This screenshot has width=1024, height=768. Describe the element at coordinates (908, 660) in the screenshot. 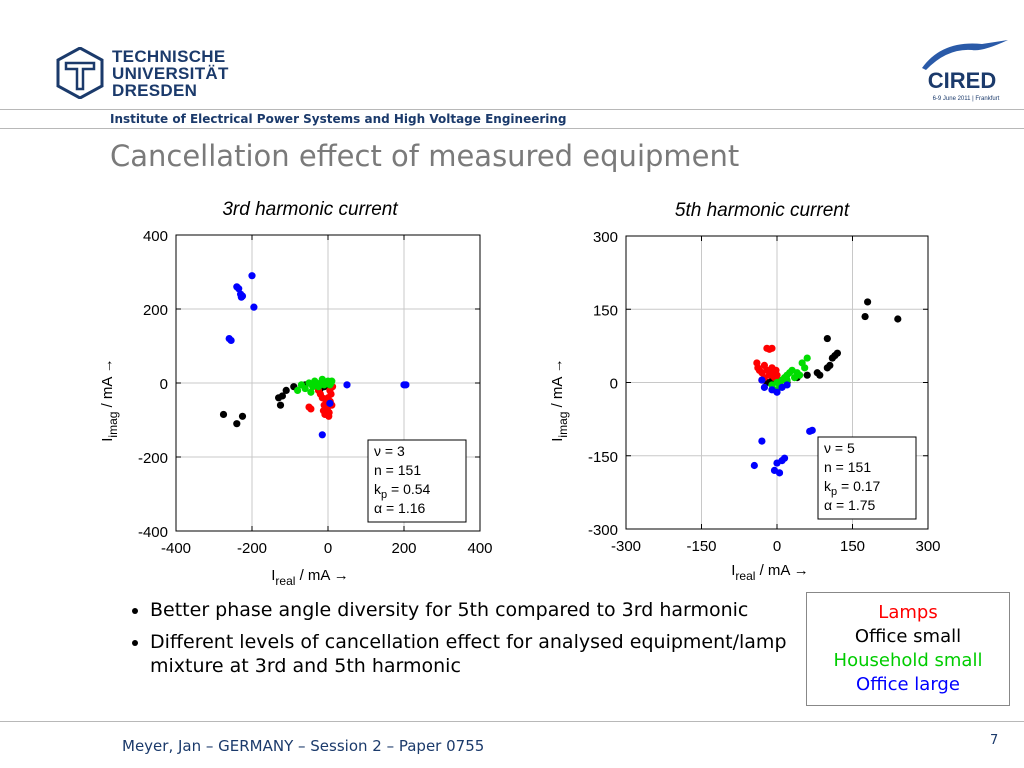

I see `legend-item-household-small: Household small` at that location.